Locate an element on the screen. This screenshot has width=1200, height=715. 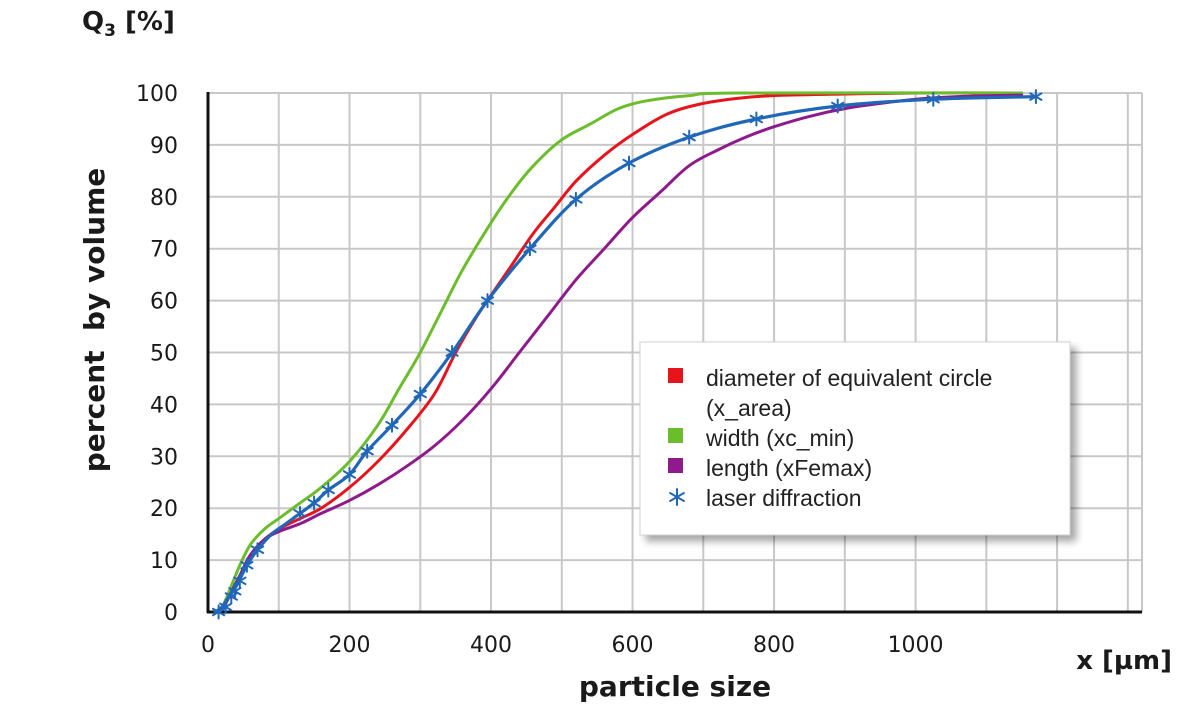
x-unit-label: x [µm] is located at coordinates (1124, 661).